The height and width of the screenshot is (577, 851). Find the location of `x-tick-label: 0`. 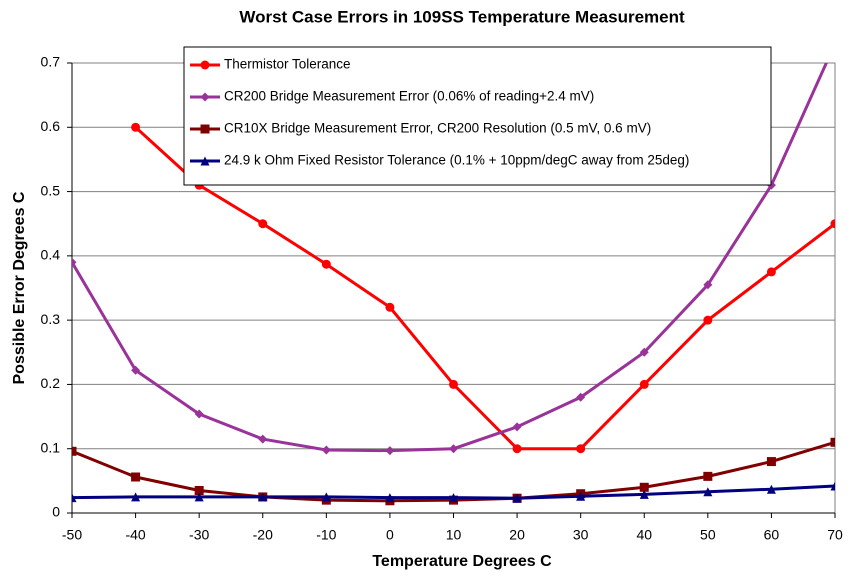

x-tick-label: 0 is located at coordinates (390, 535).